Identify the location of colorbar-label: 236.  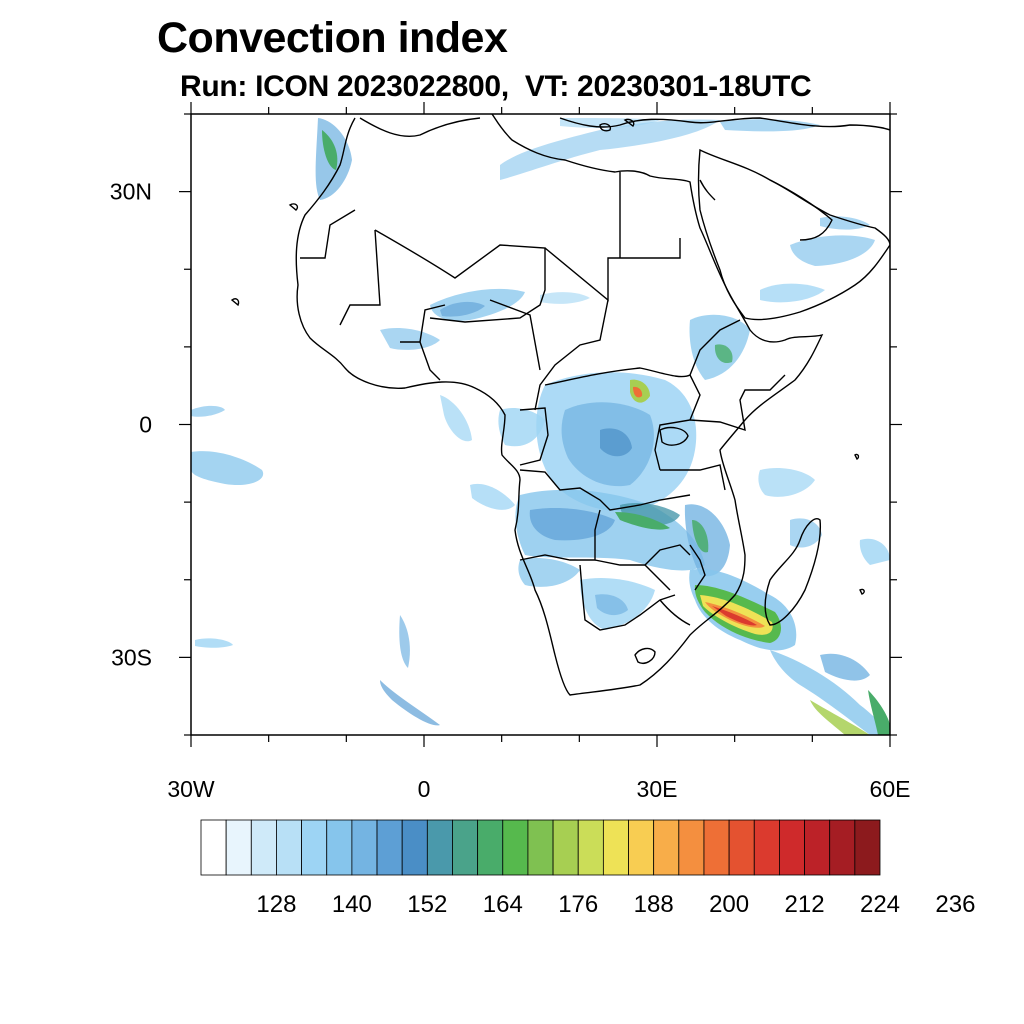
(955, 904).